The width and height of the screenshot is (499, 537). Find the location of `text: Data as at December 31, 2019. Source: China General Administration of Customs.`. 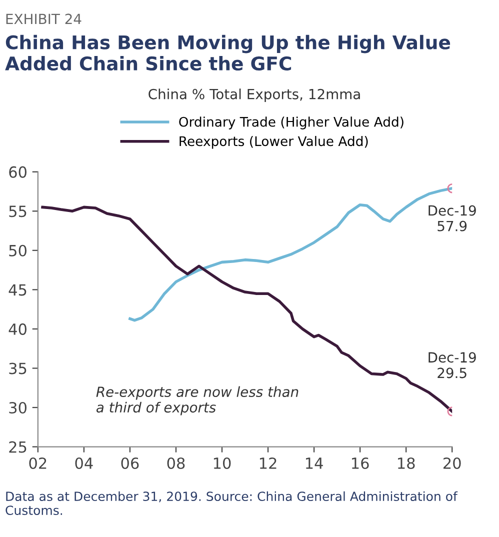

text: Data as at December 31, 2019. Source: China General Administration of Customs. is located at coordinates (232, 503).